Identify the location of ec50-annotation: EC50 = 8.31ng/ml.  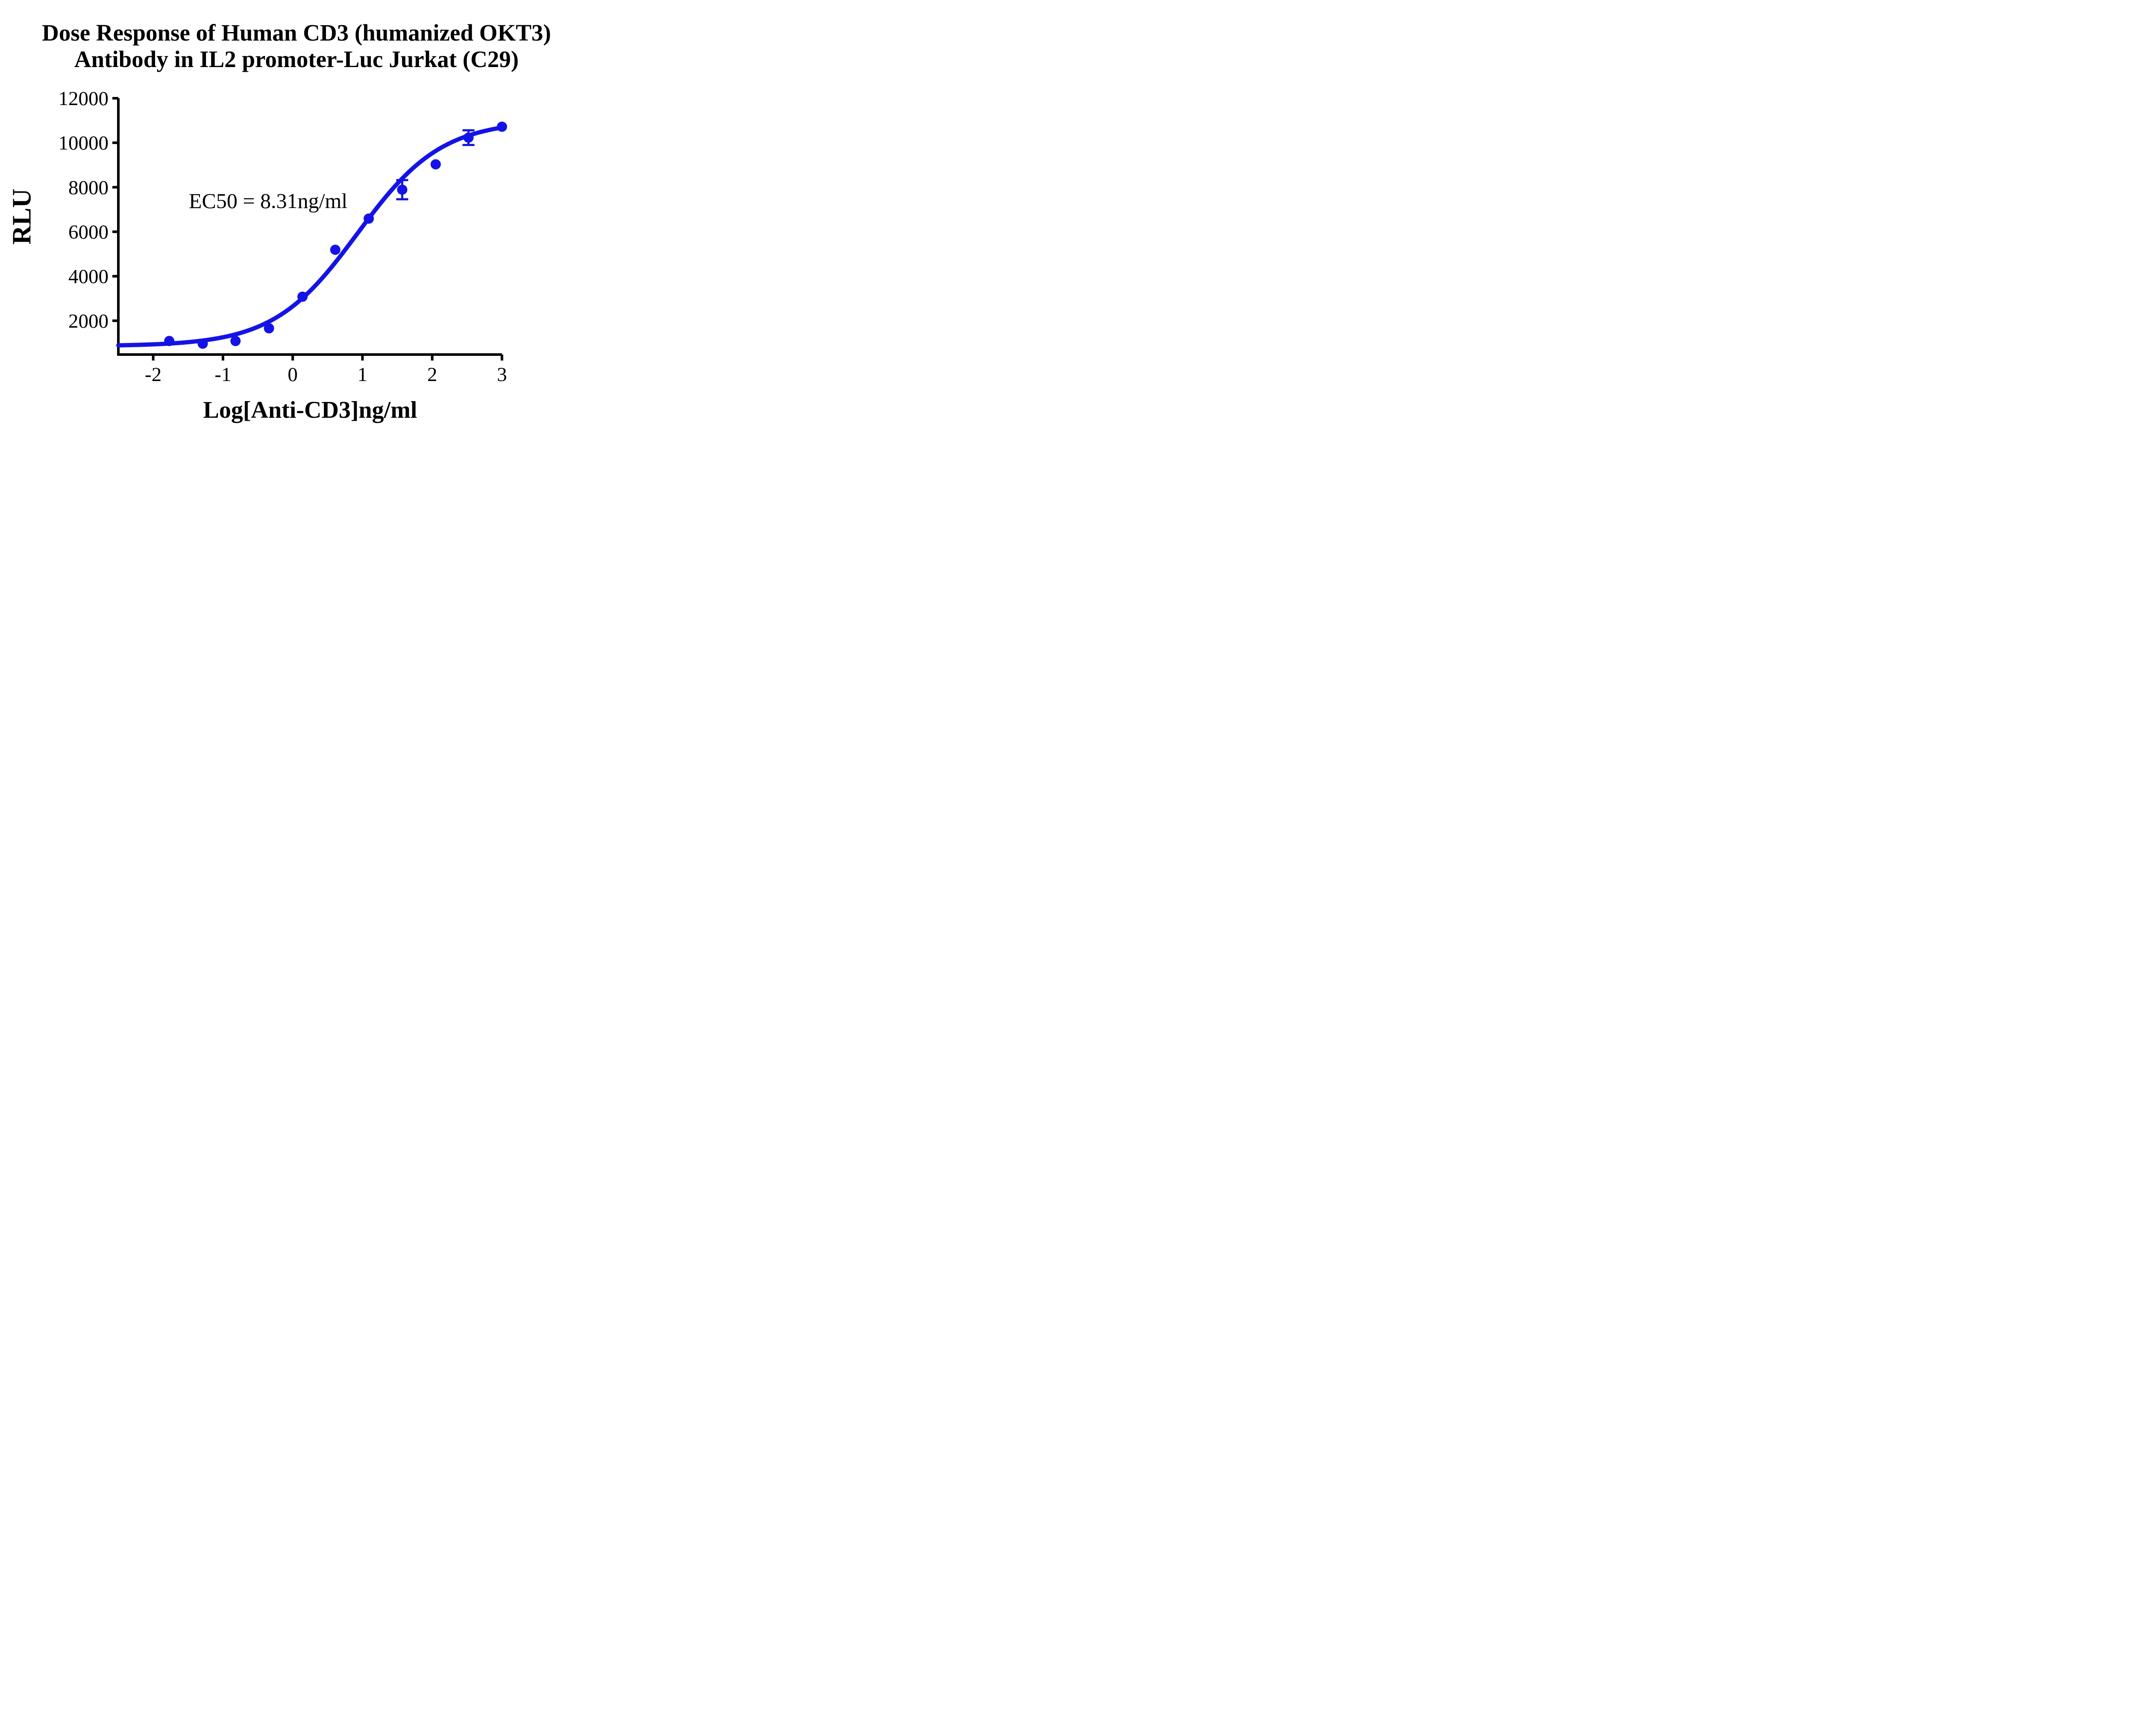
(269, 201).